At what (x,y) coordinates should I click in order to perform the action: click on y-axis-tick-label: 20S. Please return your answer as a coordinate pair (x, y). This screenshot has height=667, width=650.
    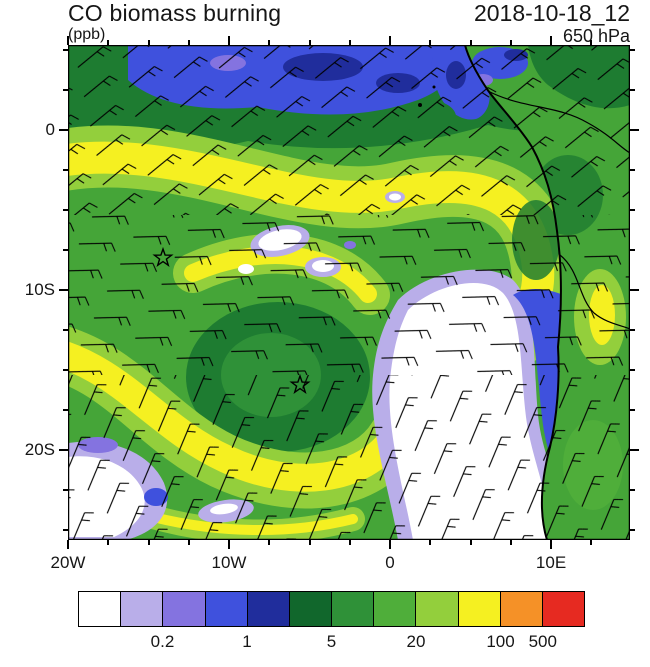
    Looking at the image, I should click on (39, 449).